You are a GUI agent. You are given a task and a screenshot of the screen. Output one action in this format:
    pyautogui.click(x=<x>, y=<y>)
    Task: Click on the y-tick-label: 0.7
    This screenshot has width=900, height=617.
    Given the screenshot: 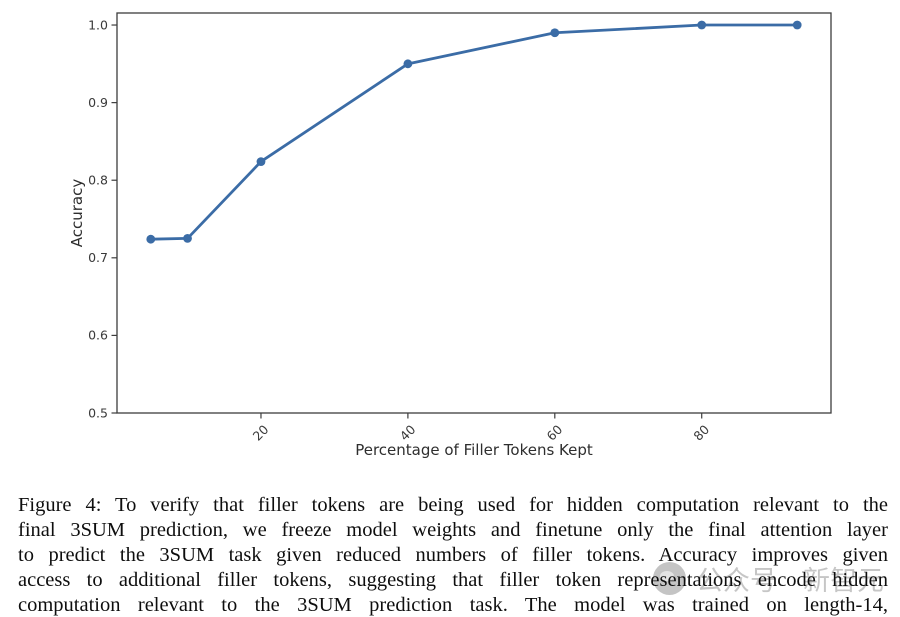 What is the action you would take?
    pyautogui.click(x=98, y=257)
    